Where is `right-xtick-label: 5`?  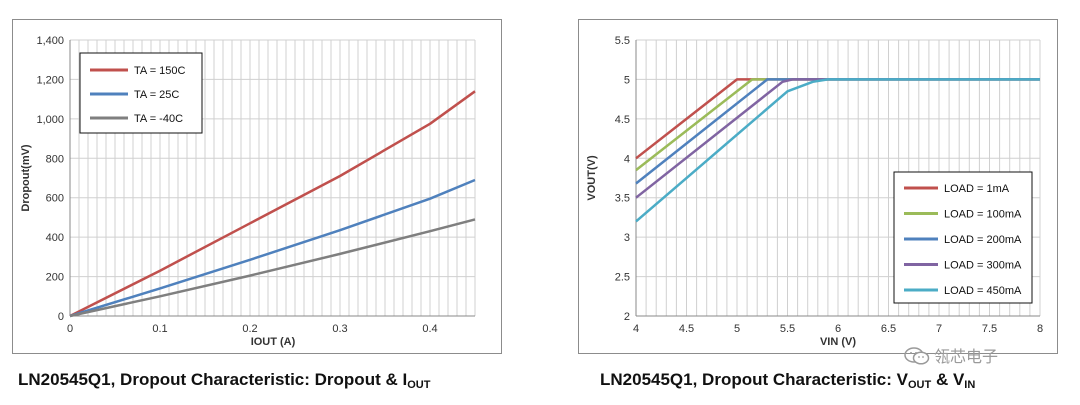
right-xtick-label: 5 is located at coordinates (737, 329).